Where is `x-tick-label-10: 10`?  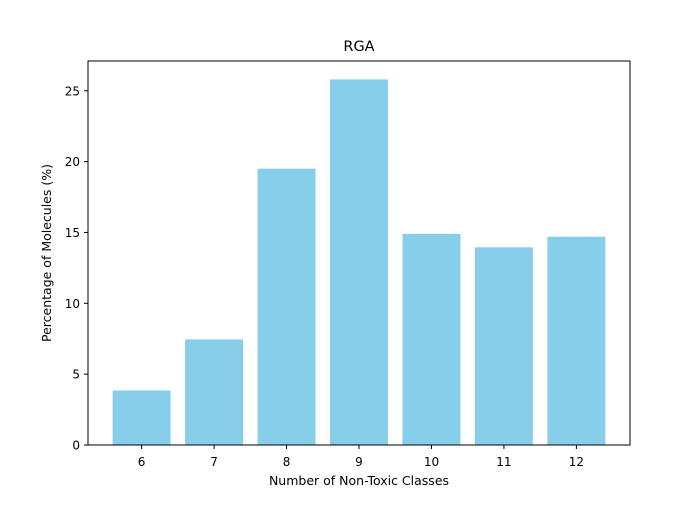
x-tick-label-10: 10 is located at coordinates (431, 462).